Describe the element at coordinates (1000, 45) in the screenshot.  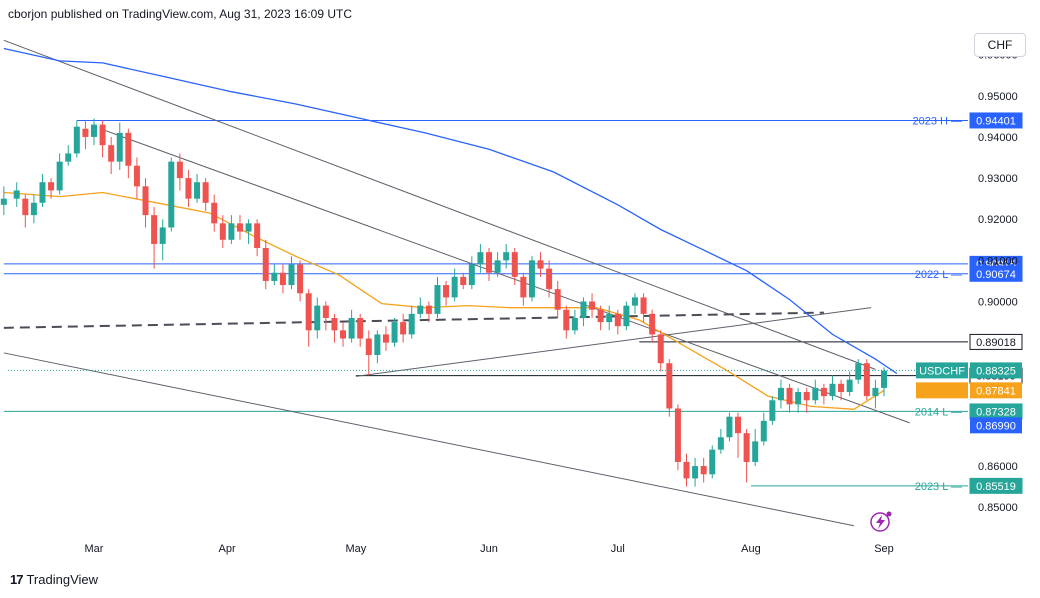
I see `currency-button: CHF` at that location.